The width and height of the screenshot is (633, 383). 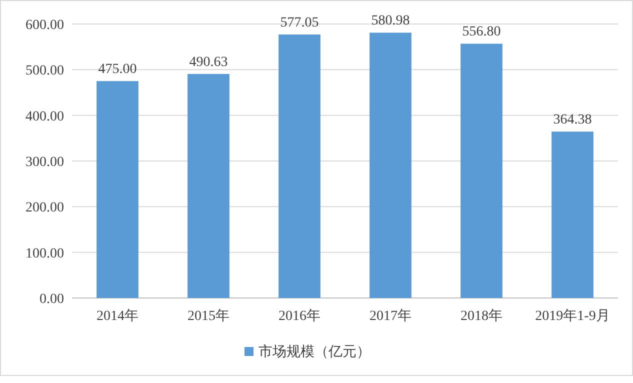 What do you see at coordinates (45, 208) in the screenshot?
I see `y-tick-label: 200.00` at bounding box center [45, 208].